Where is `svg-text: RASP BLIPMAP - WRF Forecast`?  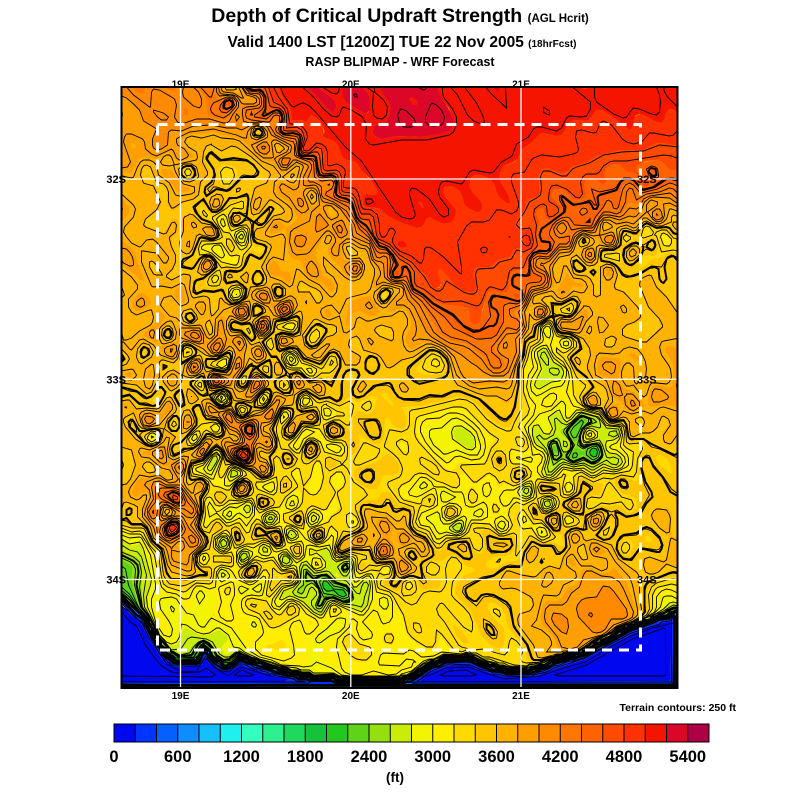 svg-text: RASP BLIPMAP - WRF Forecast is located at coordinates (400, 62).